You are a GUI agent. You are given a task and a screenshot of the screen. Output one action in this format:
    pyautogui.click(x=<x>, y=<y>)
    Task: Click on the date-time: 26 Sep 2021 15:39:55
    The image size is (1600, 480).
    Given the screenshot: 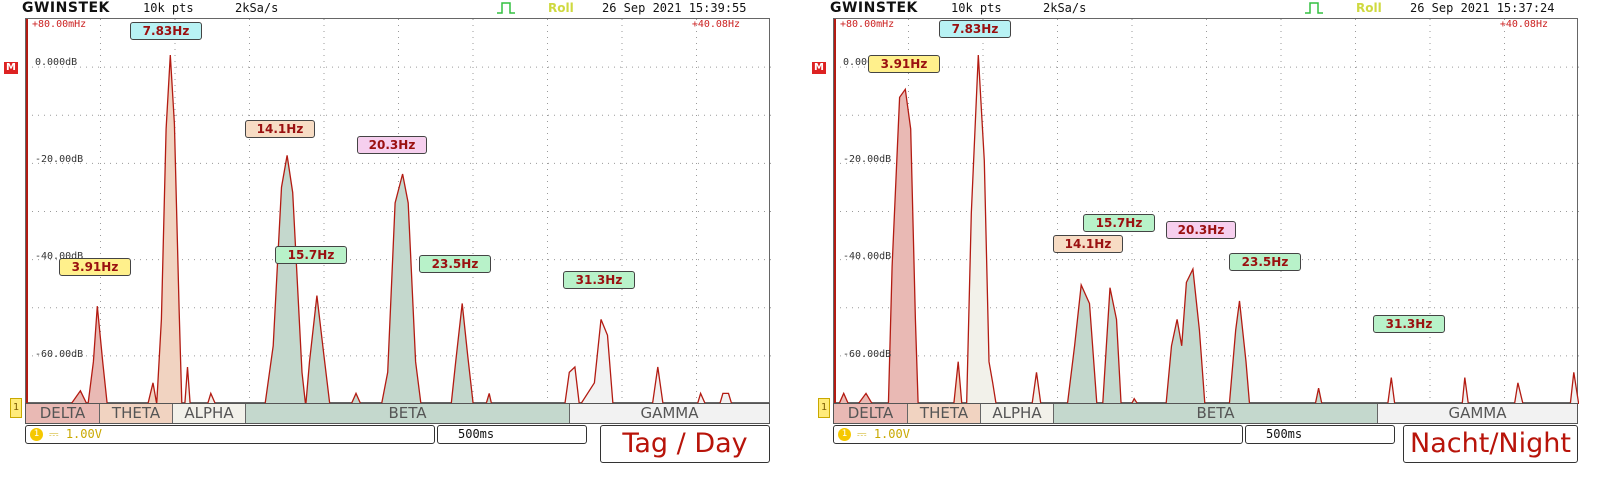 What is the action you would take?
    pyautogui.click(x=674, y=8)
    